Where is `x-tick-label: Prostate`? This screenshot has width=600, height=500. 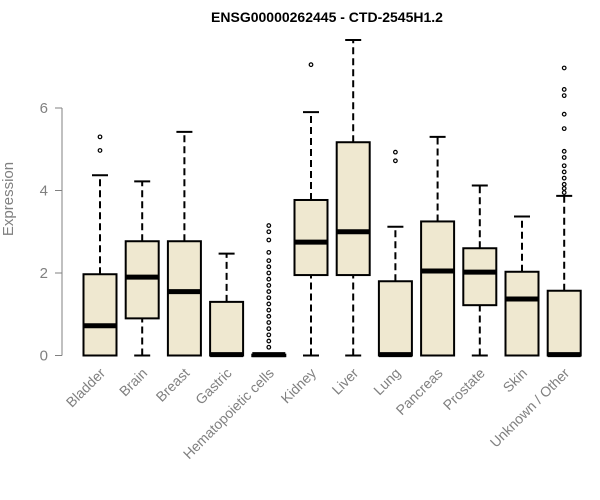
x-tick-label: Prostate is located at coordinates (464, 389).